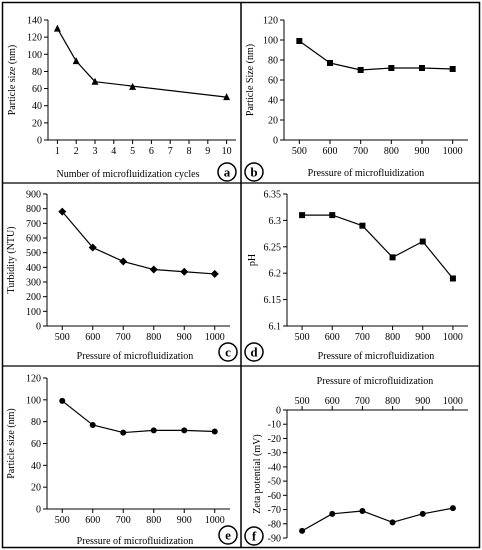  Describe the element at coordinates (189, 151) in the screenshot. I see `x-tick-label: 8` at that location.